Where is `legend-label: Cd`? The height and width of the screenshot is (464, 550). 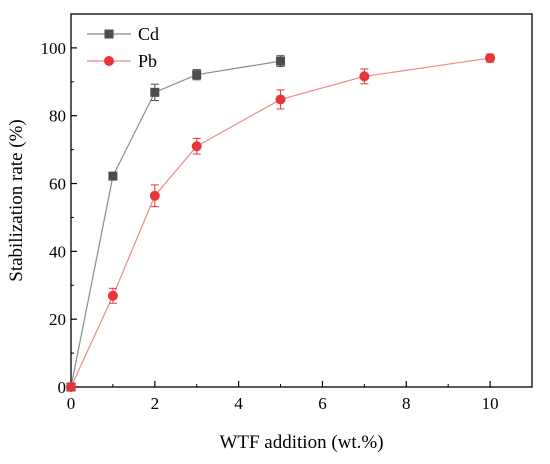
legend-label: Cd is located at coordinates (148, 34).